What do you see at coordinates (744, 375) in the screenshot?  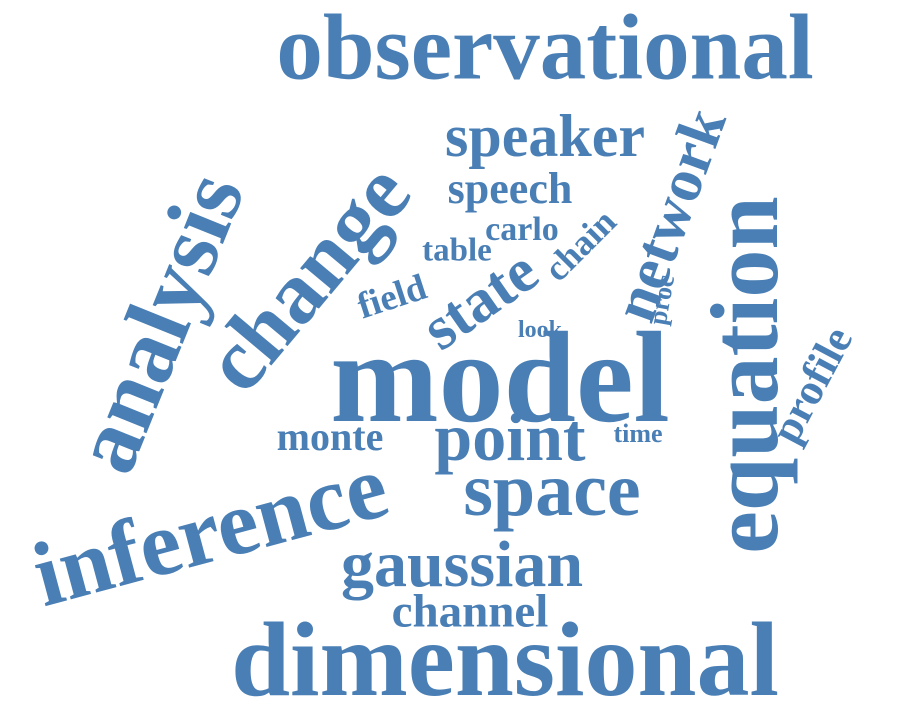 I see `word-equation: equation` at bounding box center [744, 375].